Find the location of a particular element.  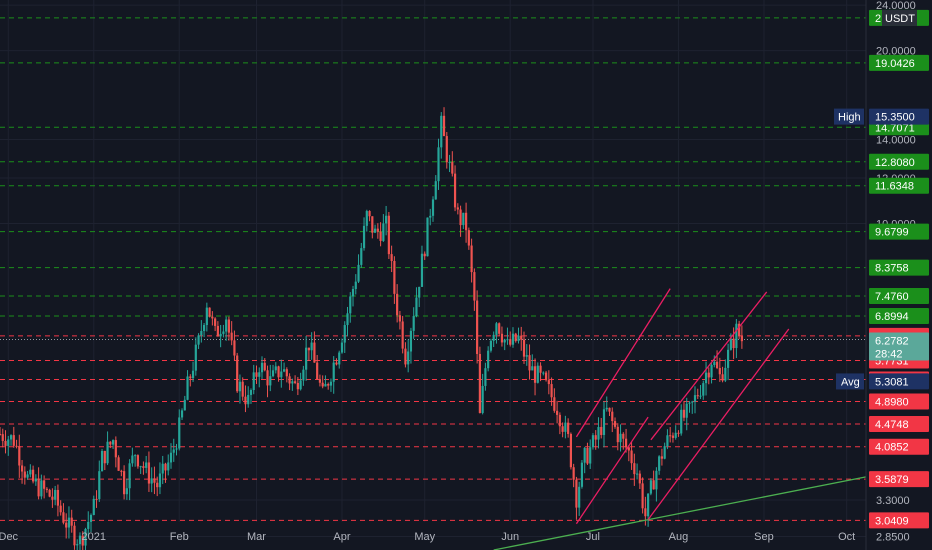

resistance-level-label: 9.6799 is located at coordinates (899, 231).